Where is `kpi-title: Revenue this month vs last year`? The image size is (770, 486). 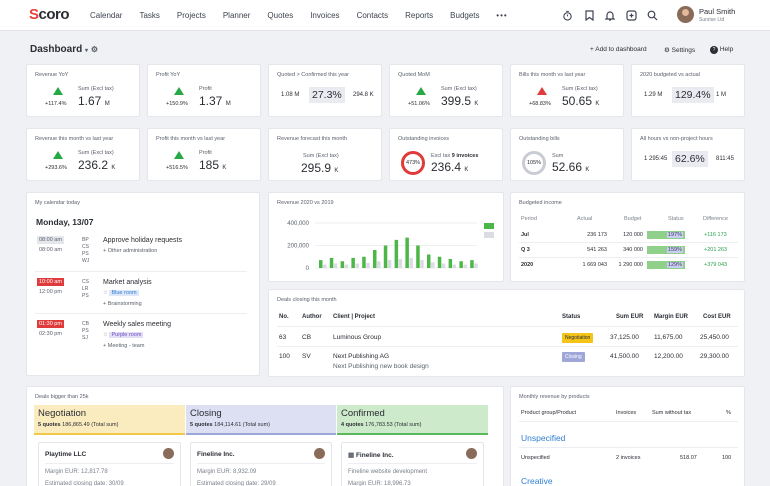
kpi-title: Revenue this month vs last year is located at coordinates (74, 139).